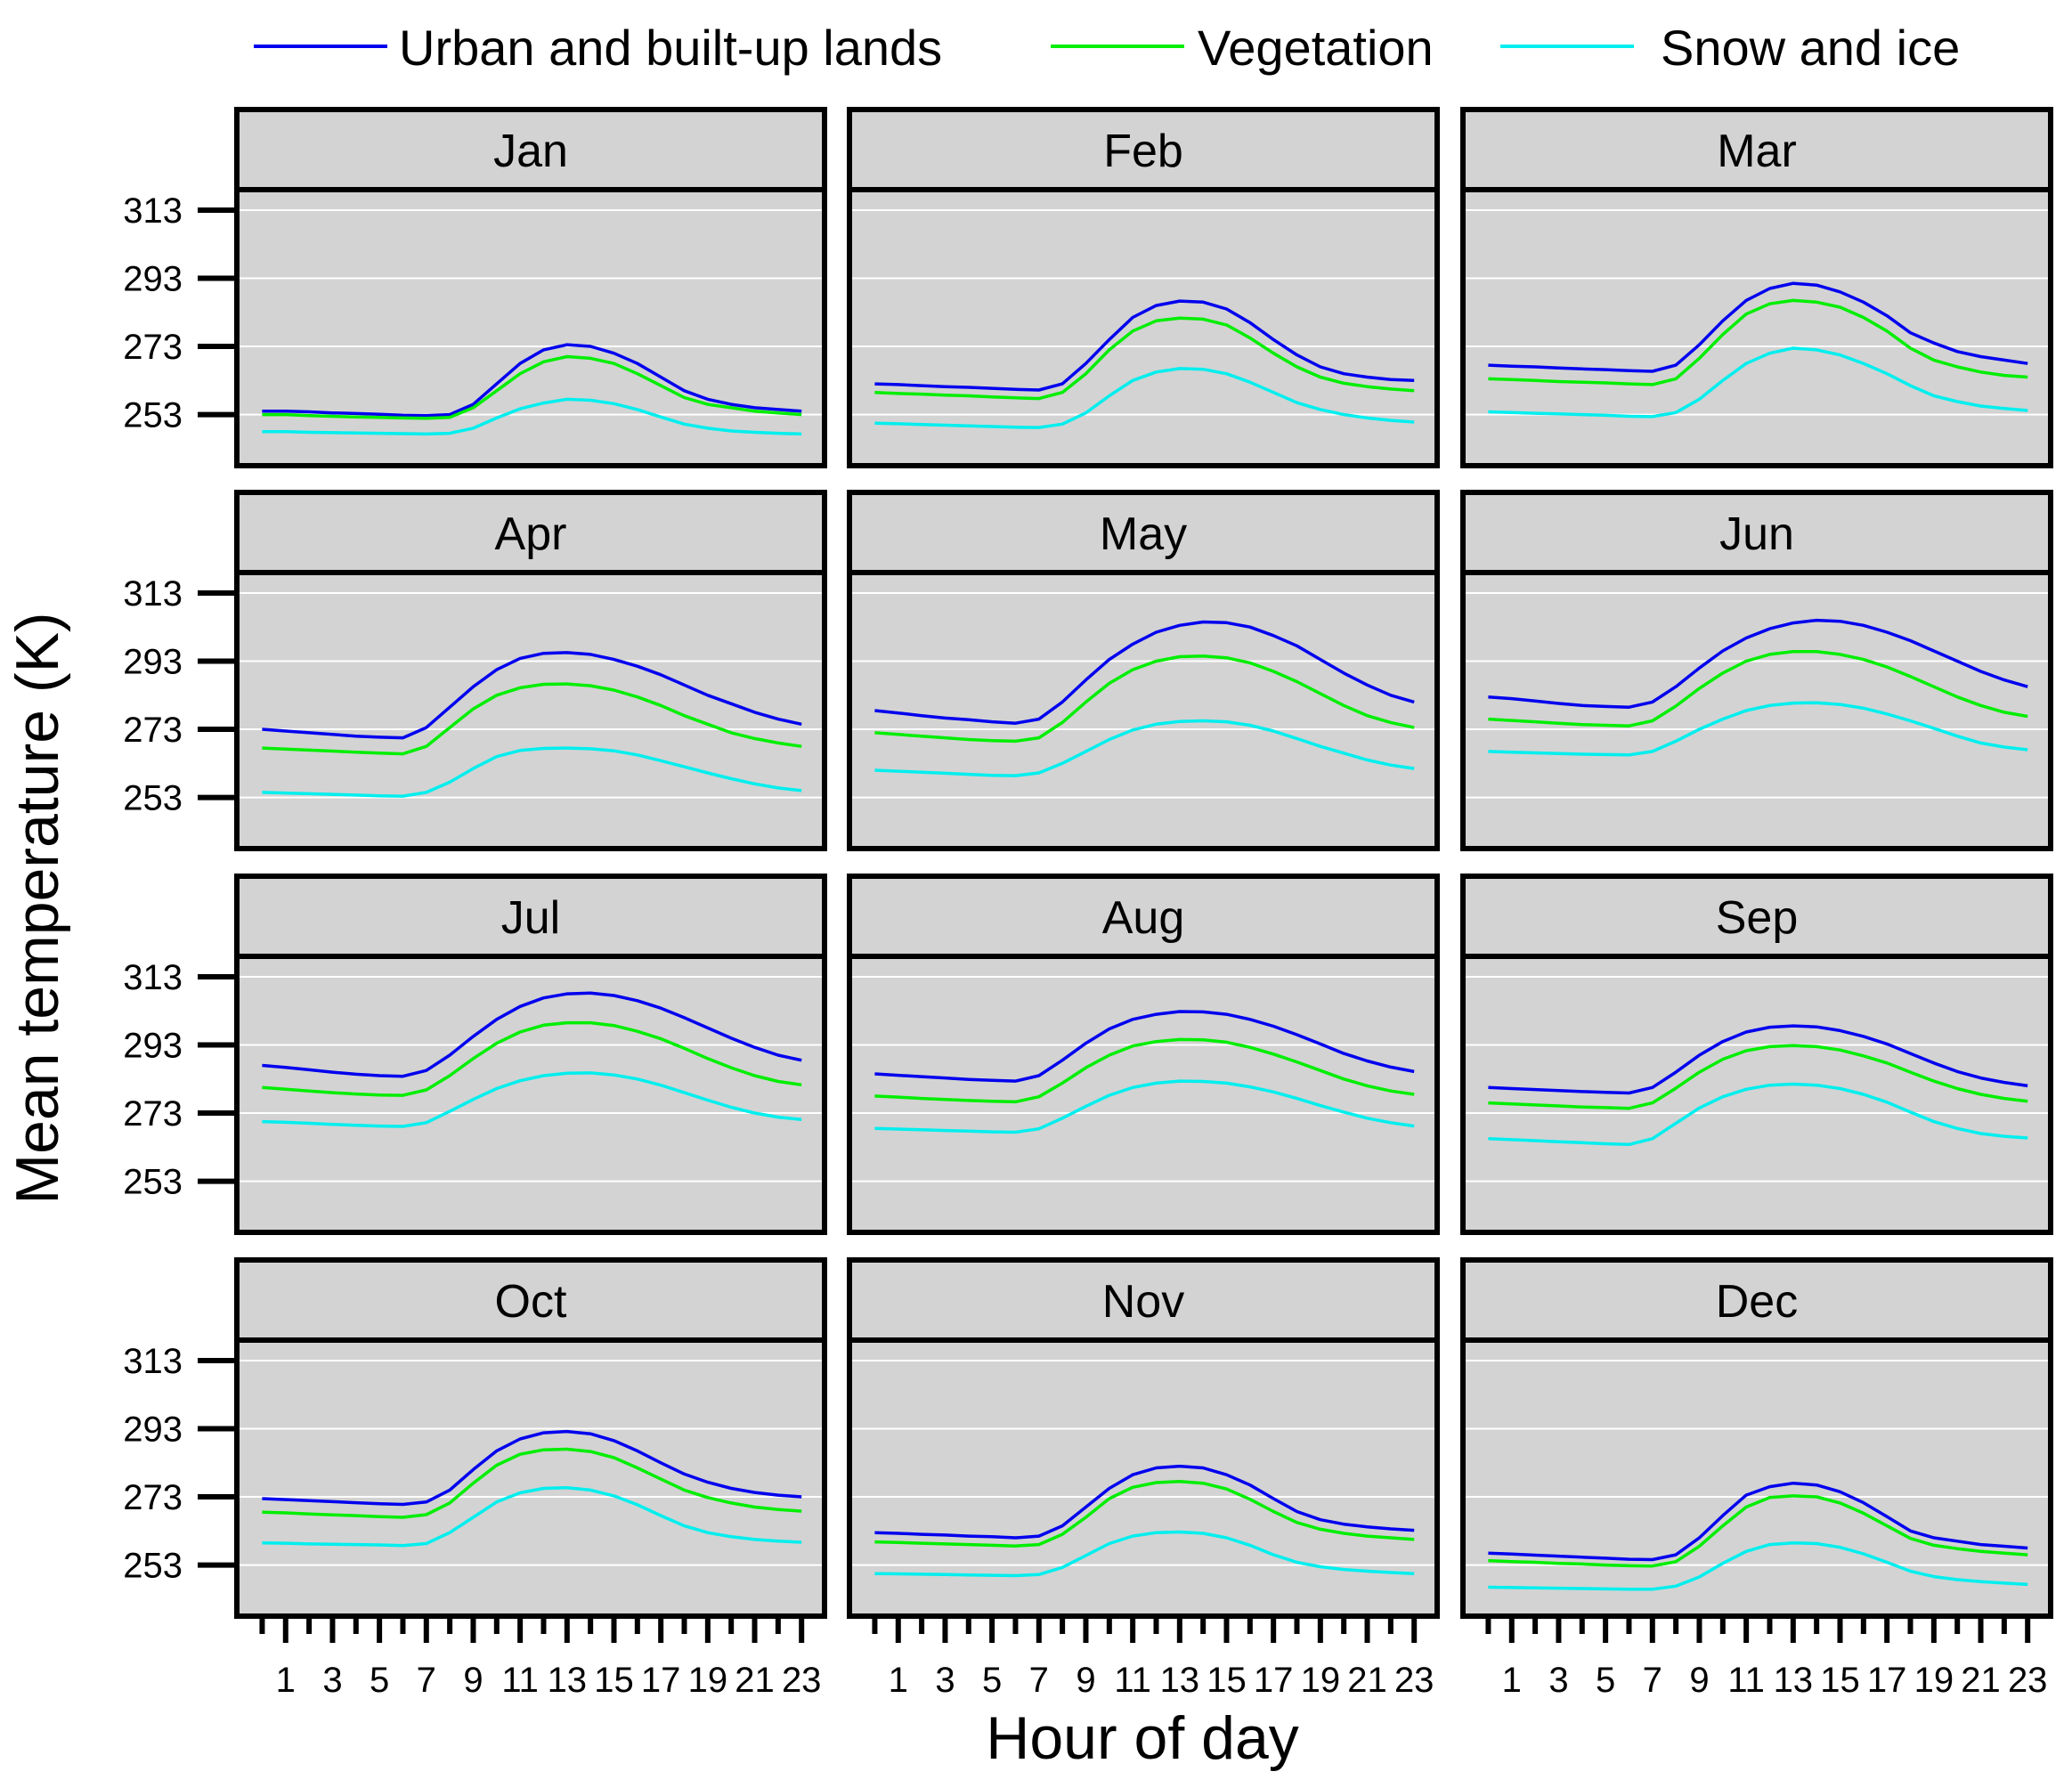 The height and width of the screenshot is (1788, 2072). What do you see at coordinates (1143, 534) in the screenshot?
I see `panel-title: May` at bounding box center [1143, 534].